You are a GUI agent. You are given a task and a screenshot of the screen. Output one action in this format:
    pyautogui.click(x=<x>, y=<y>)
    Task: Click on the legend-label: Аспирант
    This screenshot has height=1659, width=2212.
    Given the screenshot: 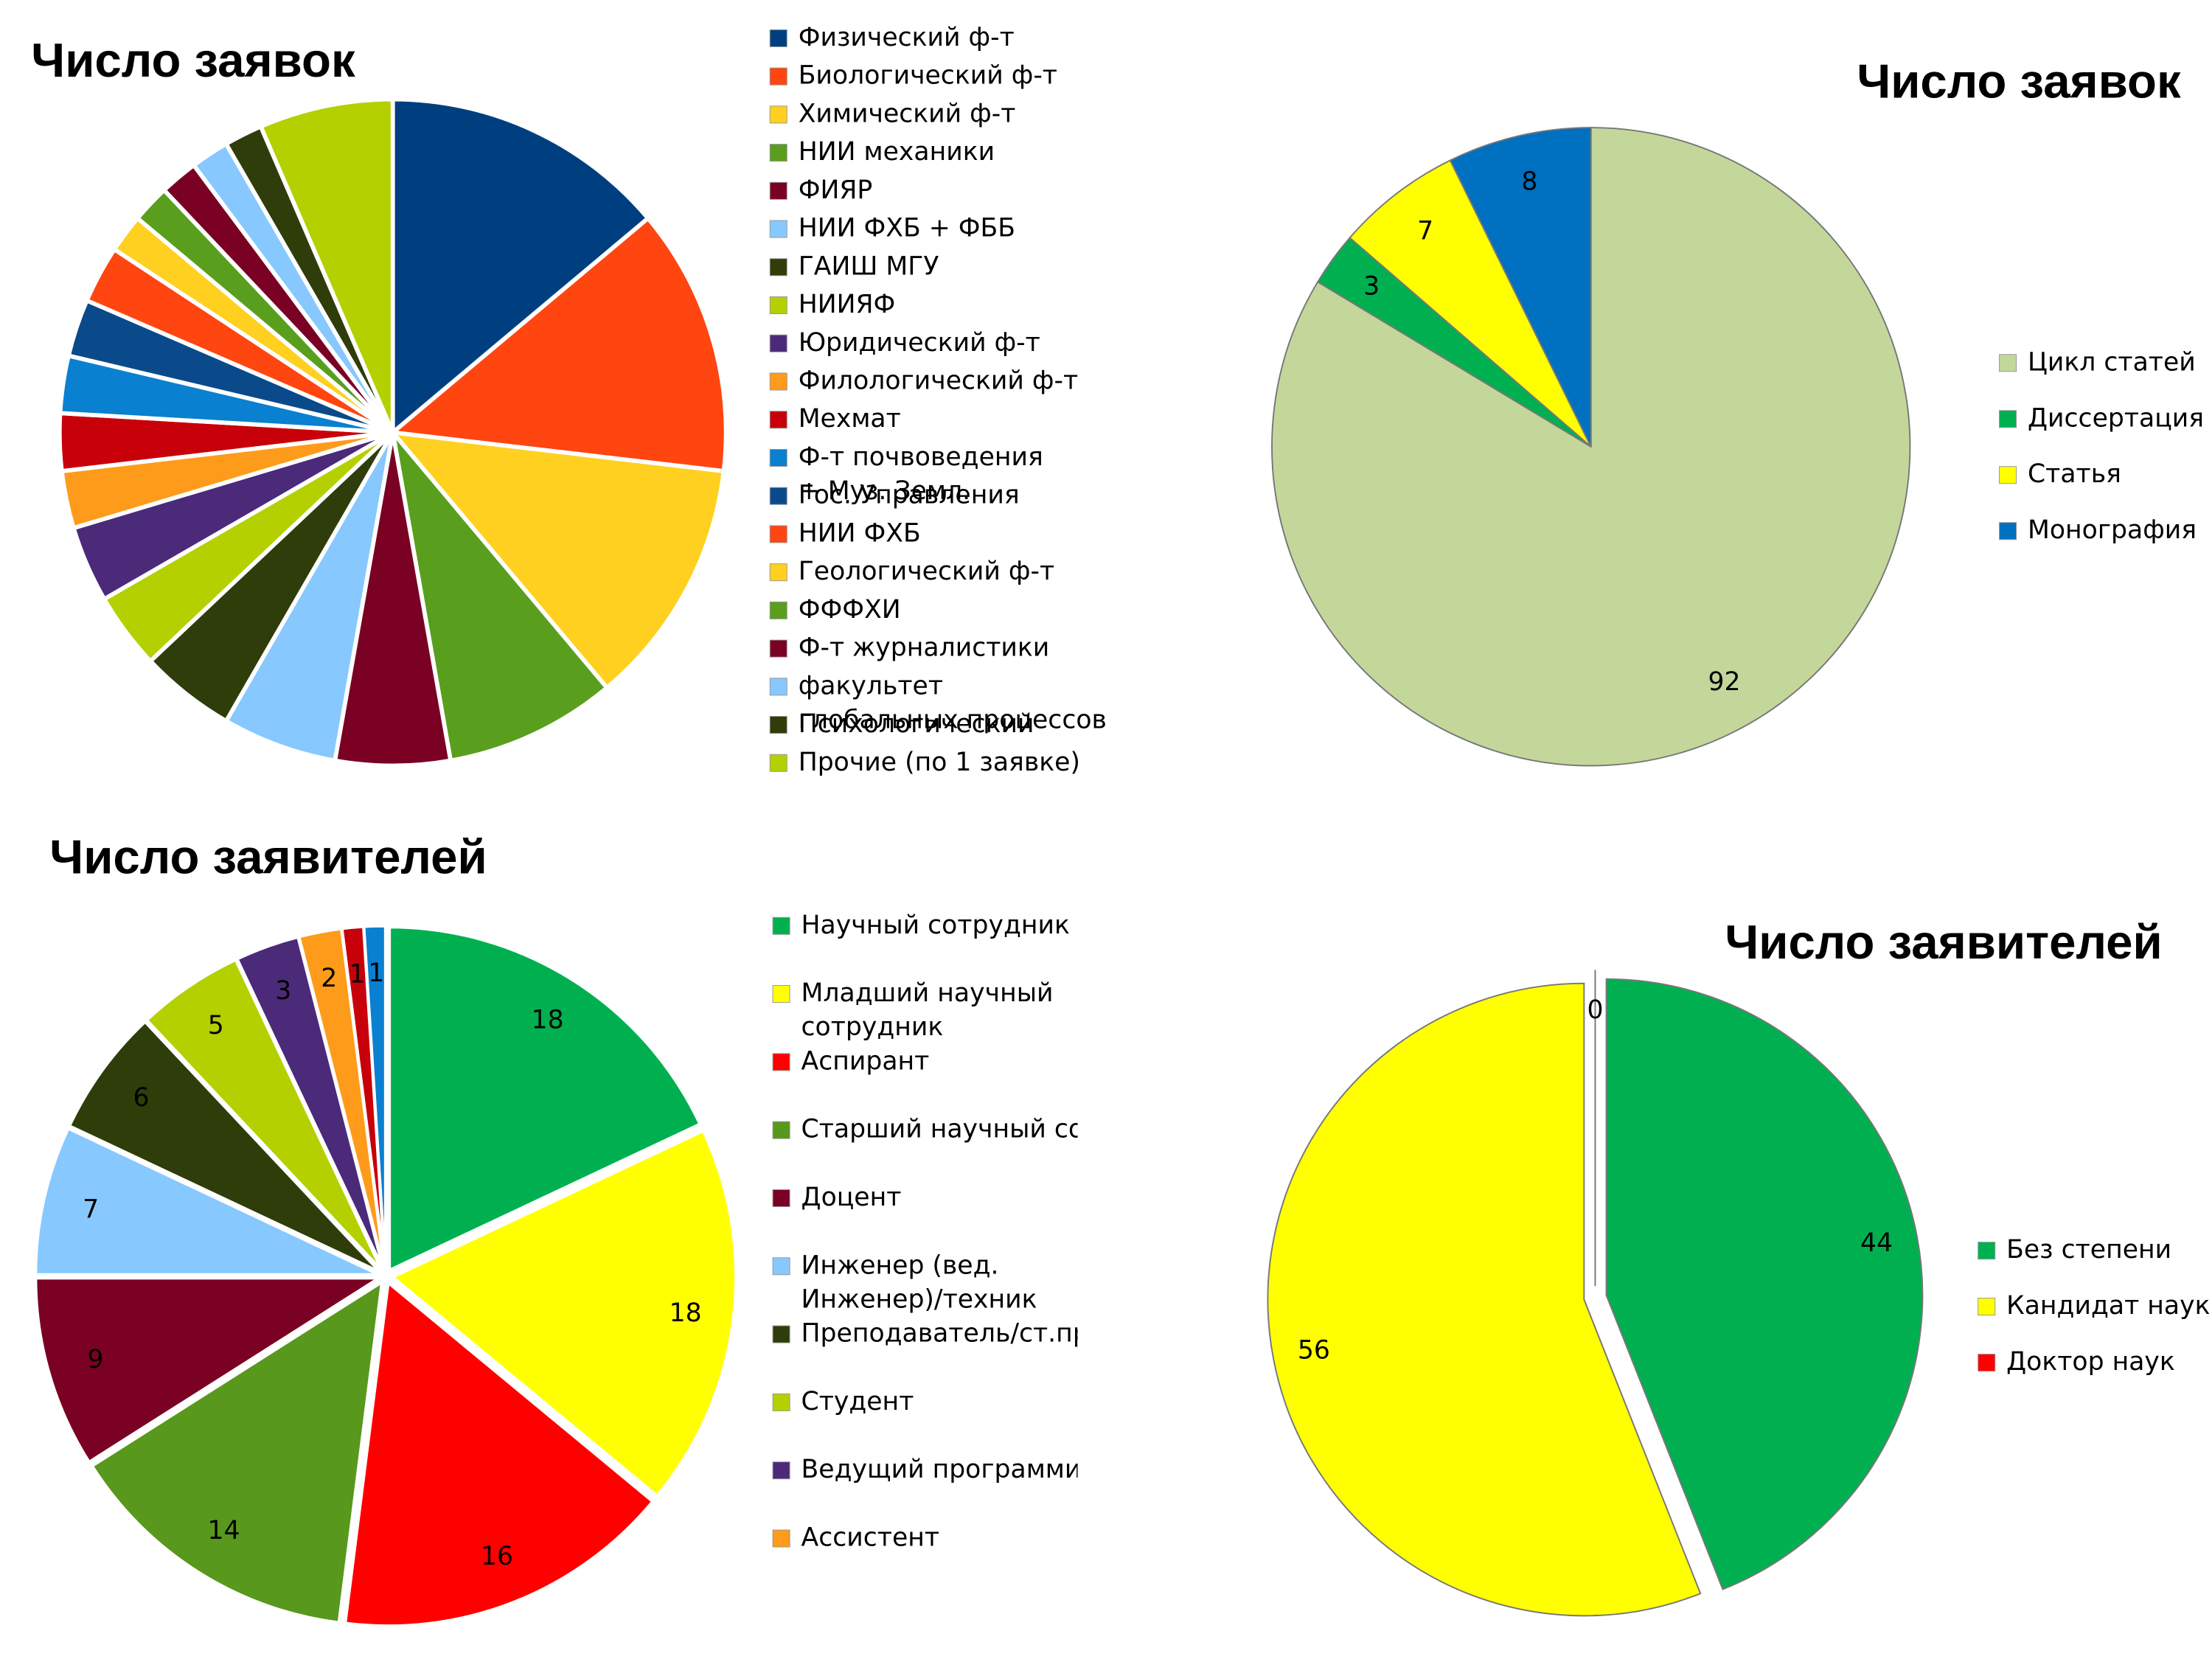 What is the action you would take?
    pyautogui.click(x=865, y=1061)
    